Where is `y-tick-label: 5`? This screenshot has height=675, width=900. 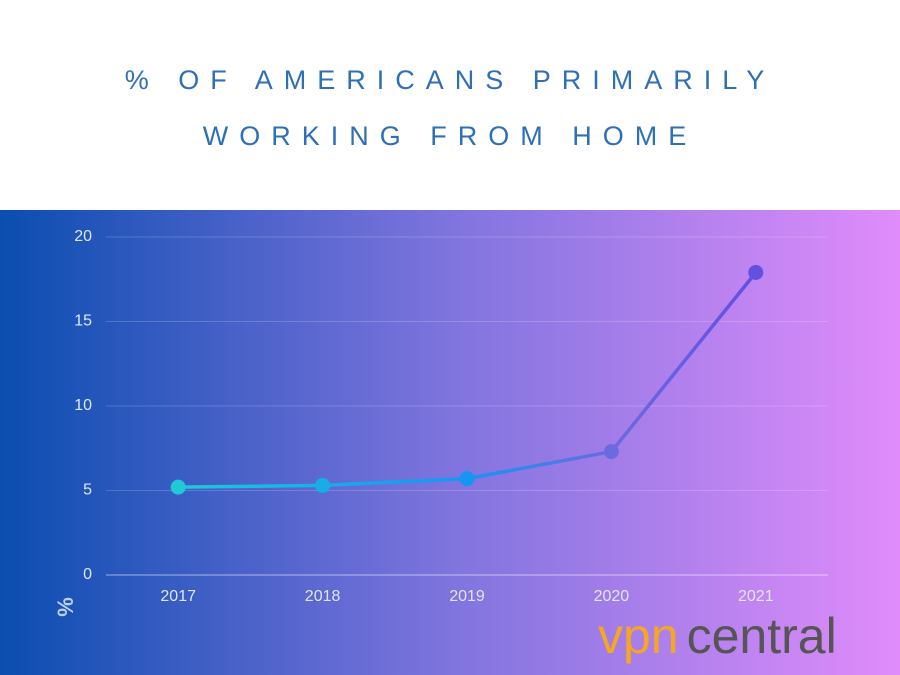
y-tick-label: 5 is located at coordinates (87, 490).